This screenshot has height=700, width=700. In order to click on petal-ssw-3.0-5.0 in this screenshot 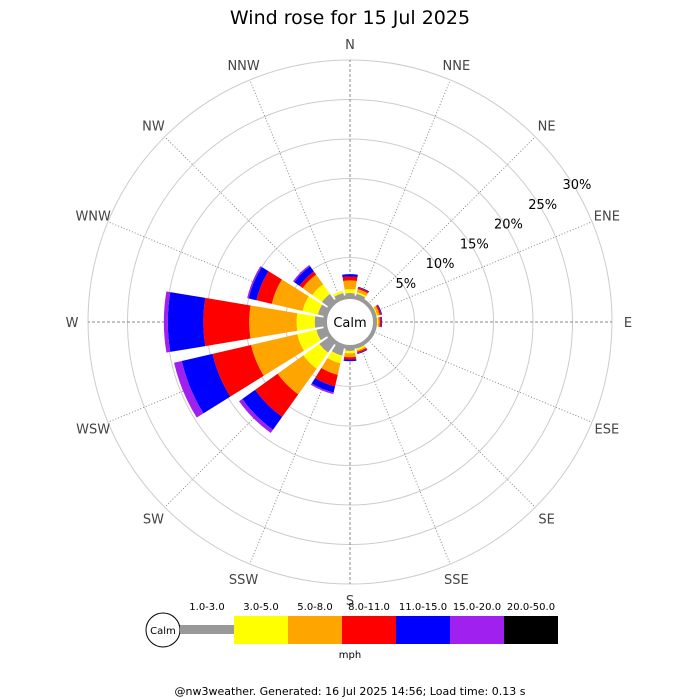, I will do `click(335, 357)`.